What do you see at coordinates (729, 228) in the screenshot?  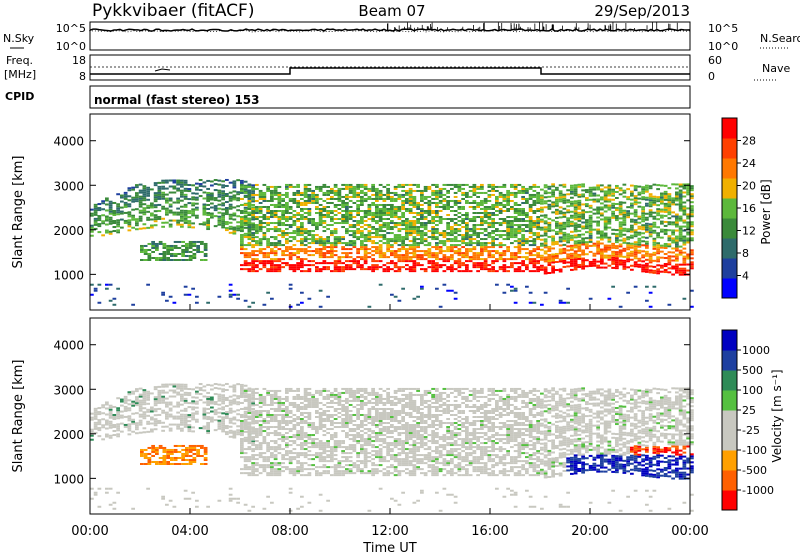 I see `colorbar-segment` at bounding box center [729, 228].